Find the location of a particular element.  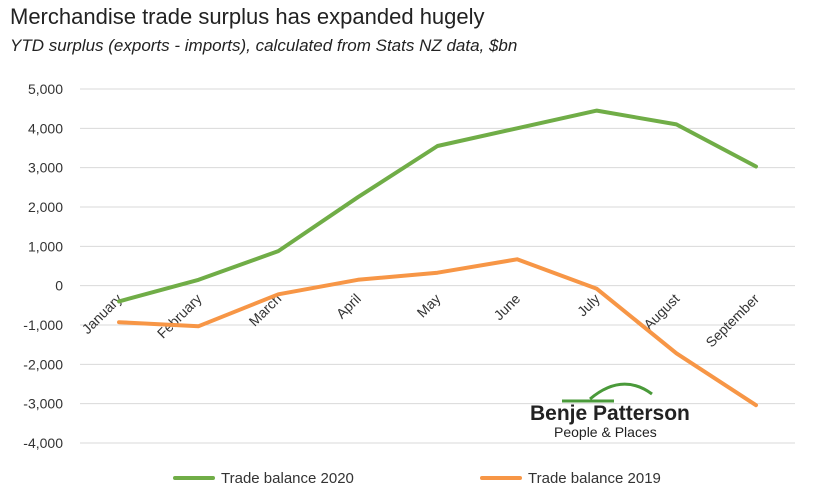

x-tick-label: February is located at coordinates (179, 315).